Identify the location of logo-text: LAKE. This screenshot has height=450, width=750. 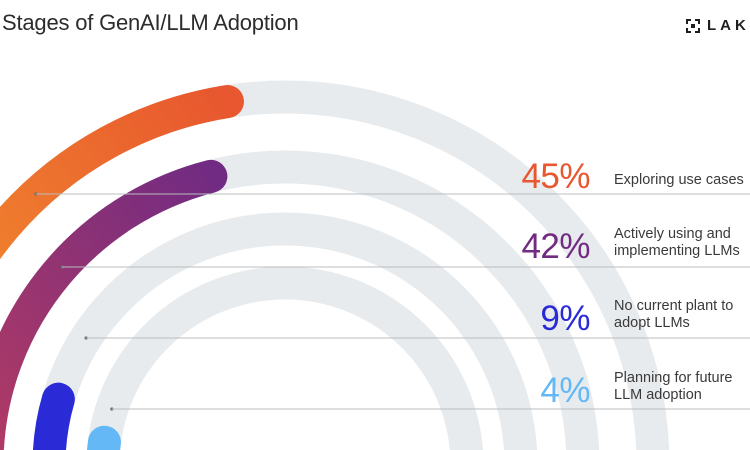
(728, 25).